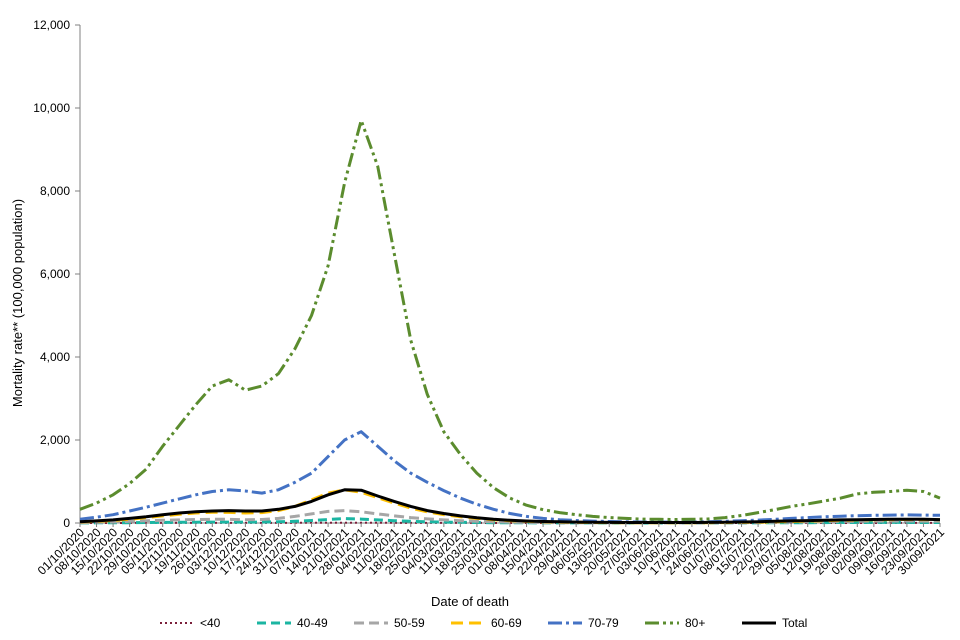  I want to click on series-line-Total, so click(510, 506).